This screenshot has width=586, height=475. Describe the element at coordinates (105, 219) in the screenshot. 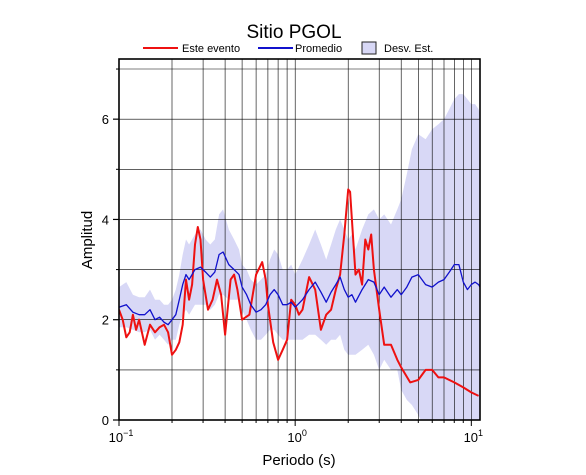

I see `y-tick-label: 4` at that location.